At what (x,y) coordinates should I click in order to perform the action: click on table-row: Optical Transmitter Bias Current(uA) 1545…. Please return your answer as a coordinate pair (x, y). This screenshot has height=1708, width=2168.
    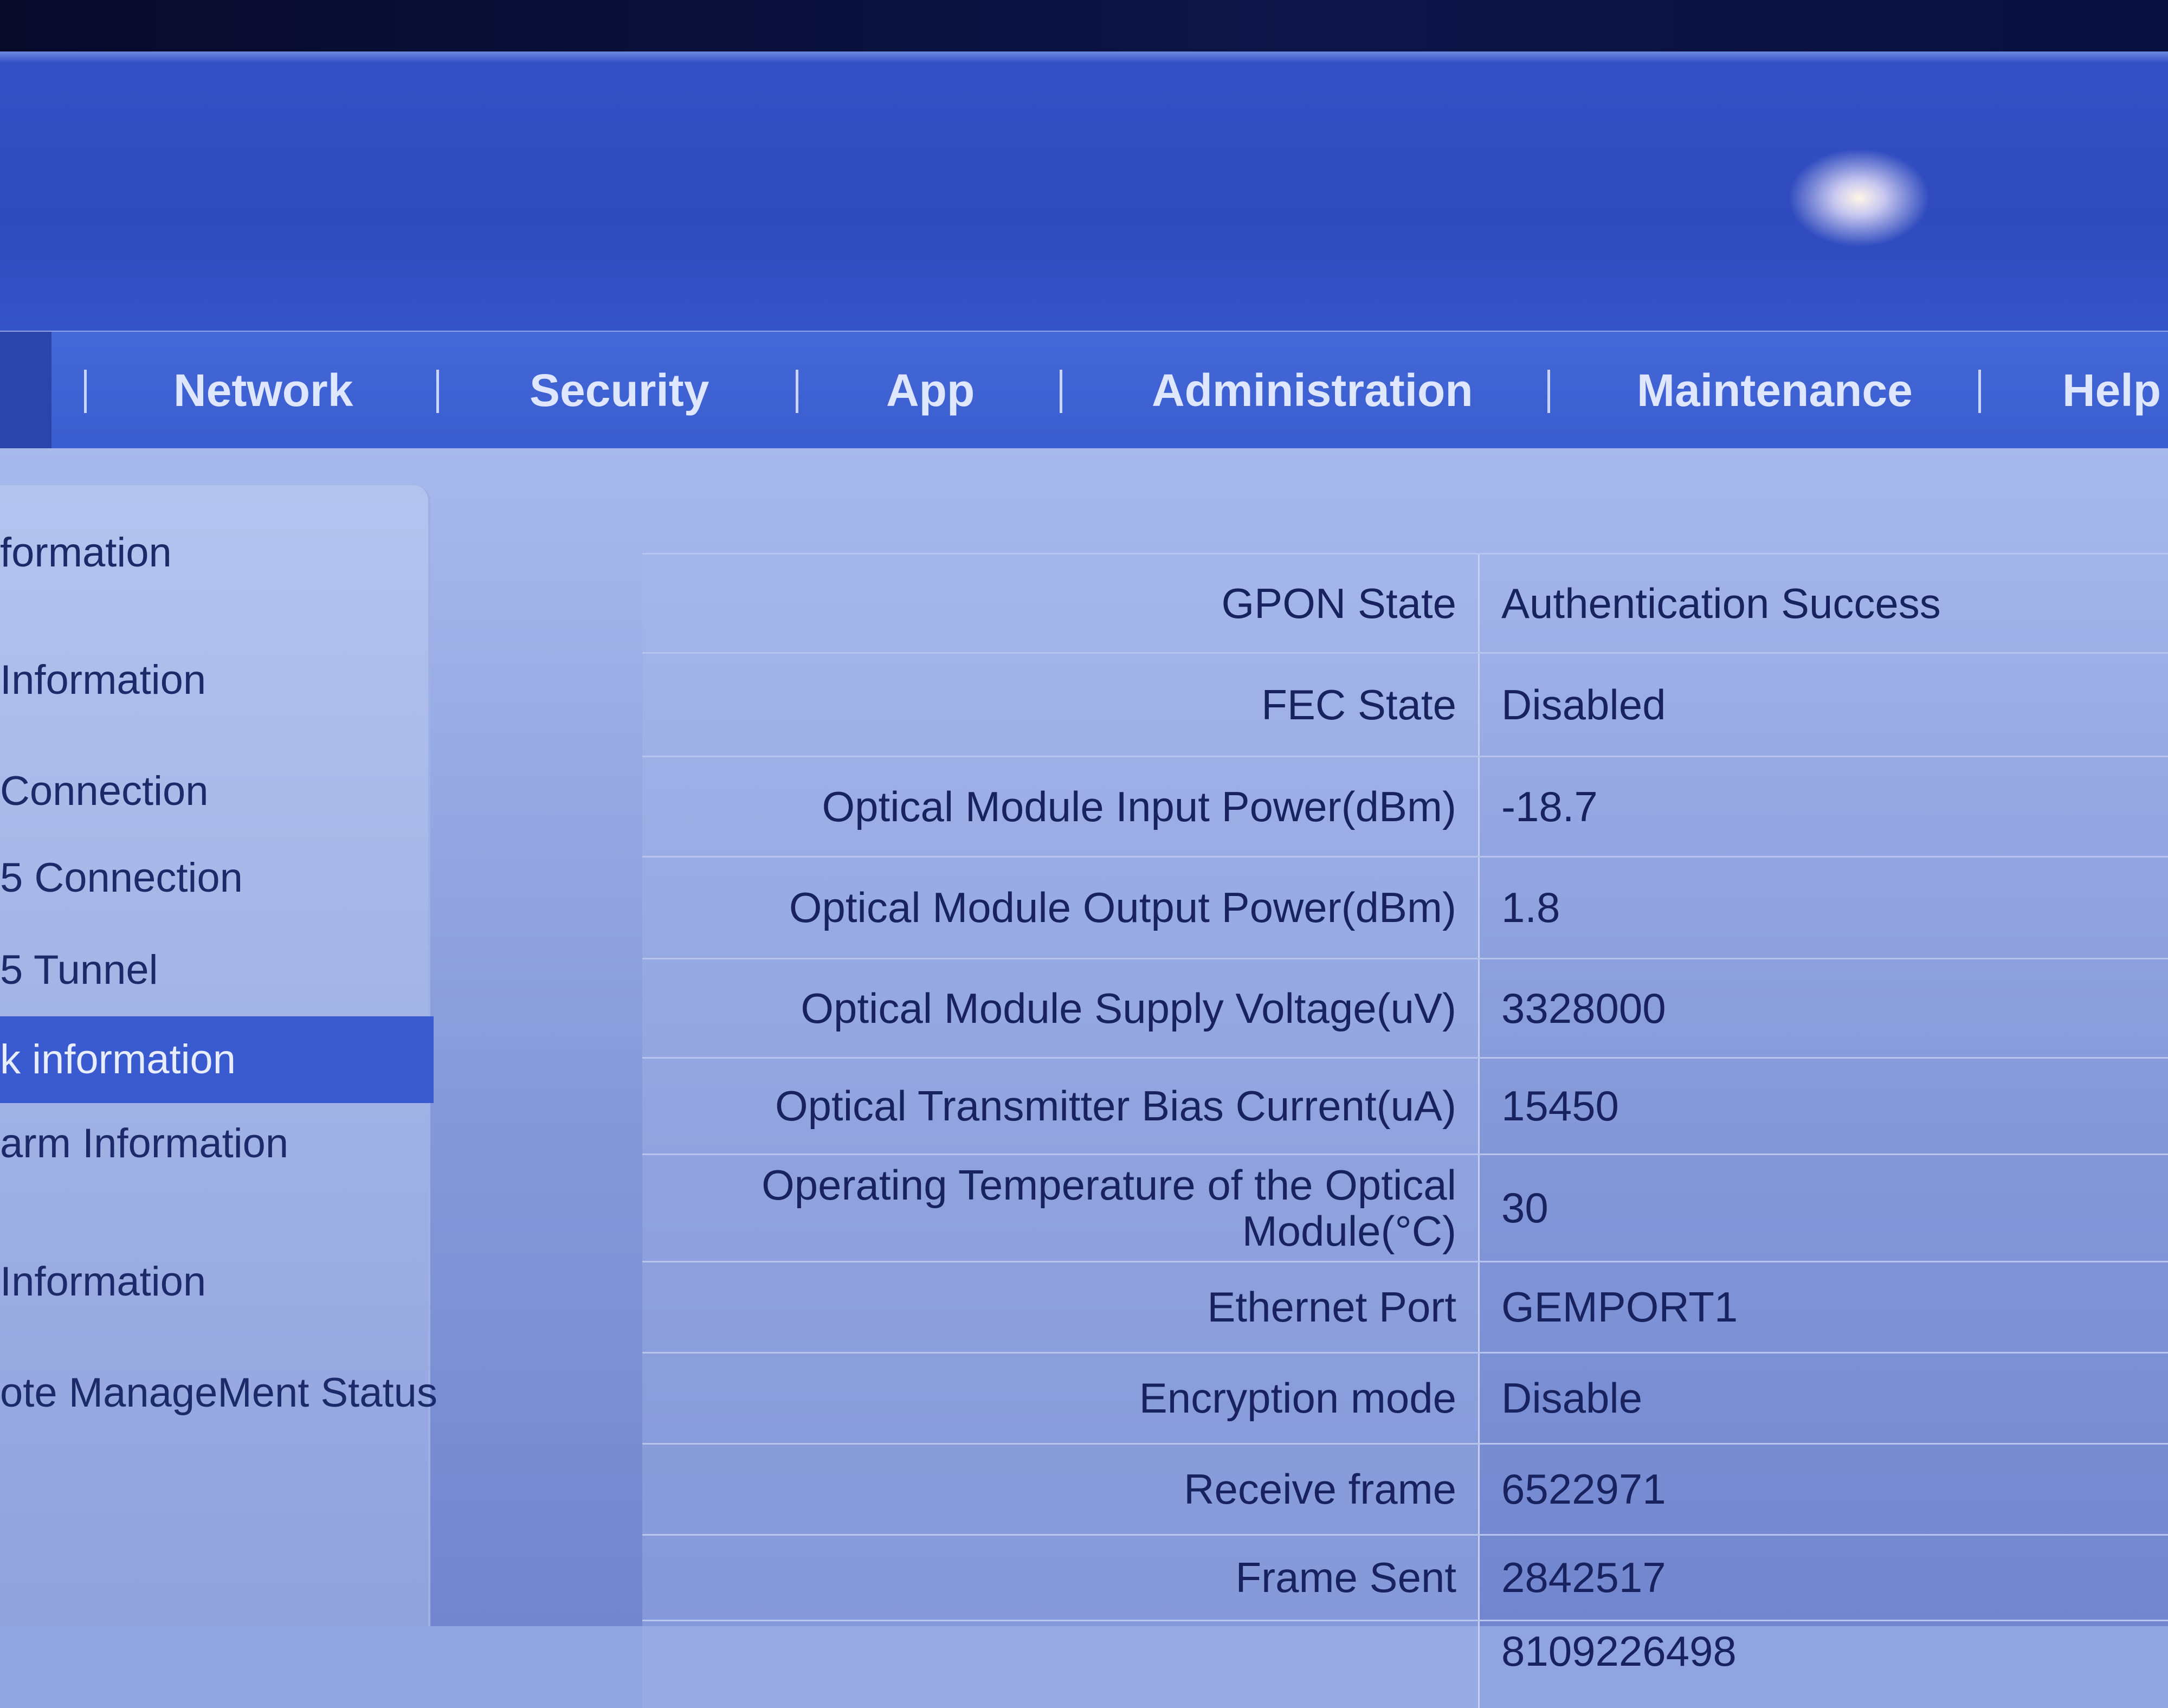
    Looking at the image, I should click on (1405, 1105).